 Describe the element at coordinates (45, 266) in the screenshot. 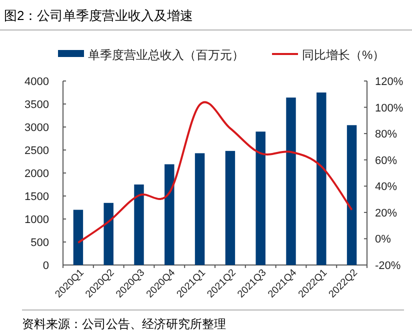

I see `y-tick-label: 0` at that location.